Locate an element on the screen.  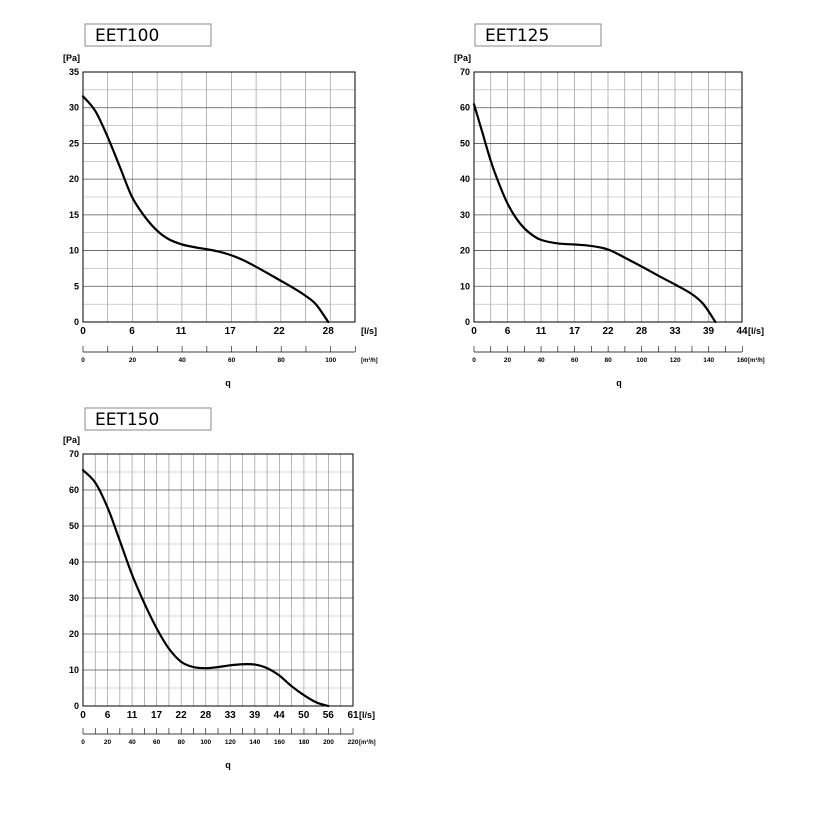
y-tick-label: 35 is located at coordinates (74, 72).